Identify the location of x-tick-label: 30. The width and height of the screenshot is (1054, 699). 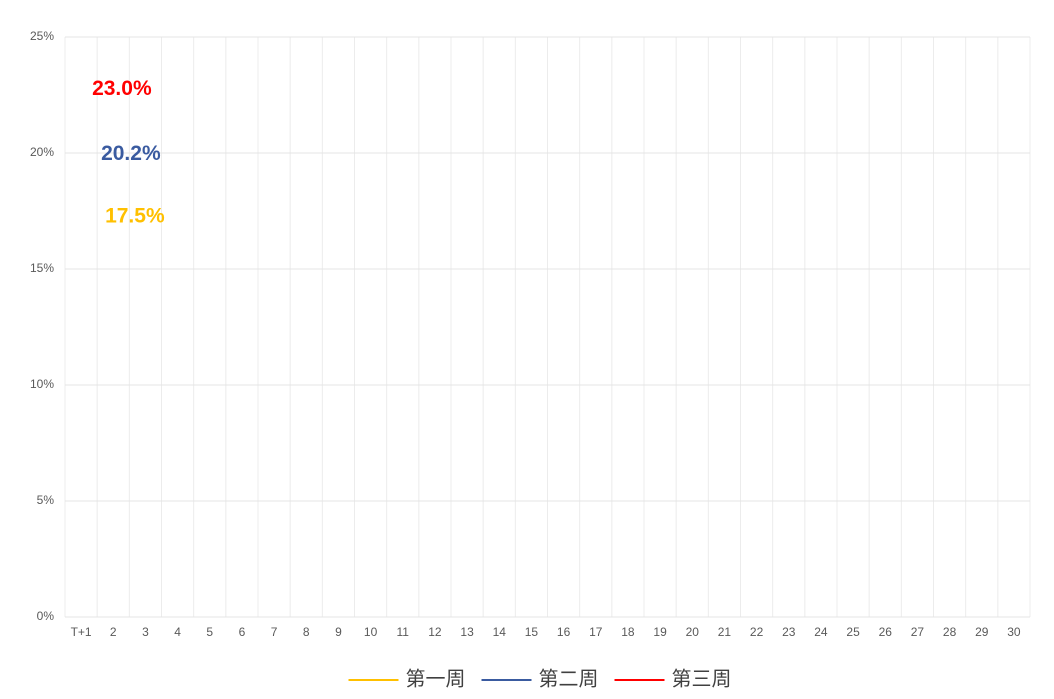
(1014, 632).